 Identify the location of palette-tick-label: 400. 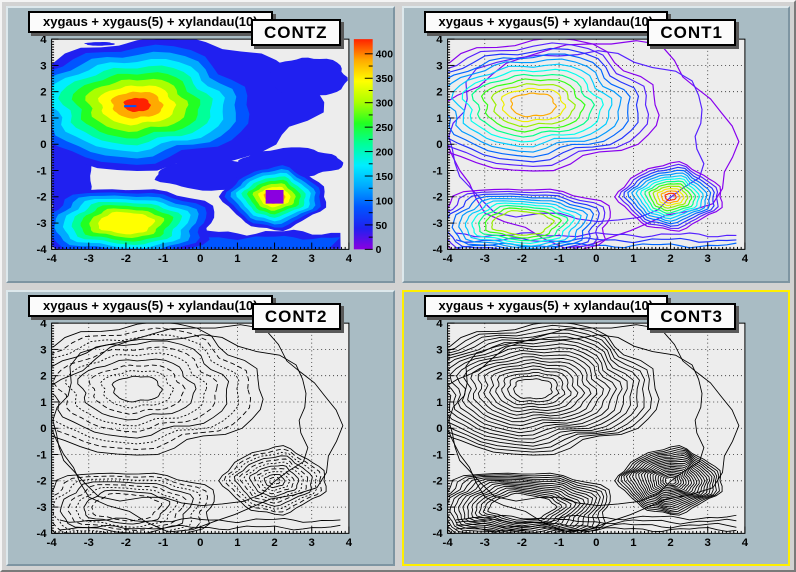
(384, 55).